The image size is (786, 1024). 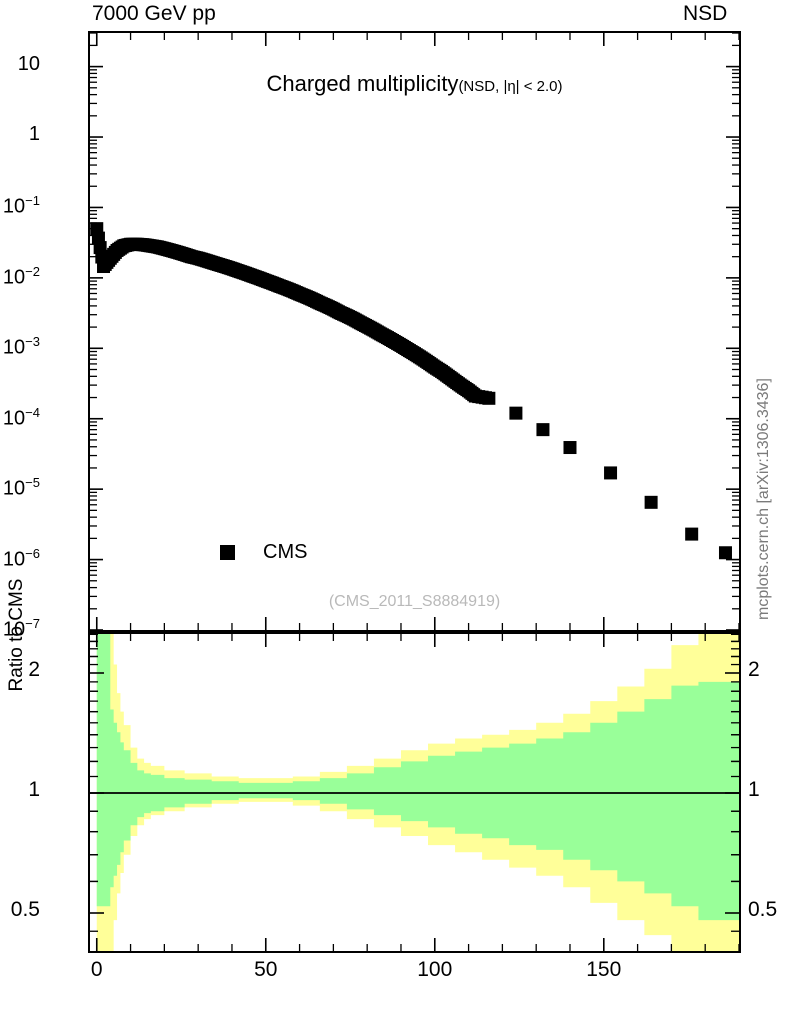 What do you see at coordinates (510, 86) in the screenshot?
I see `plot-title-sub: (NSD, |η| < 2.0)` at bounding box center [510, 86].